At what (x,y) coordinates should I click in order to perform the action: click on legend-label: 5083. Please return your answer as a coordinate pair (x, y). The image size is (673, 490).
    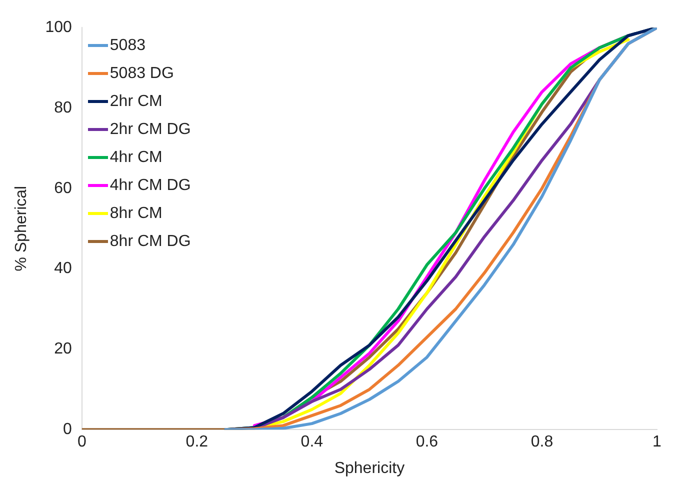
    Looking at the image, I should click on (128, 46).